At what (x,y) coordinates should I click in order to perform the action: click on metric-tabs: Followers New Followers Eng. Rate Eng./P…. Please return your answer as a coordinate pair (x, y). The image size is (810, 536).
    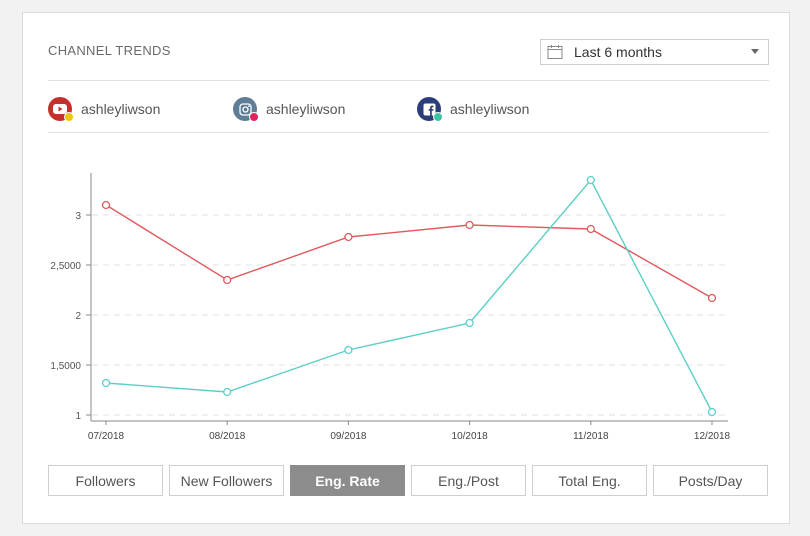
    Looking at the image, I should click on (408, 480).